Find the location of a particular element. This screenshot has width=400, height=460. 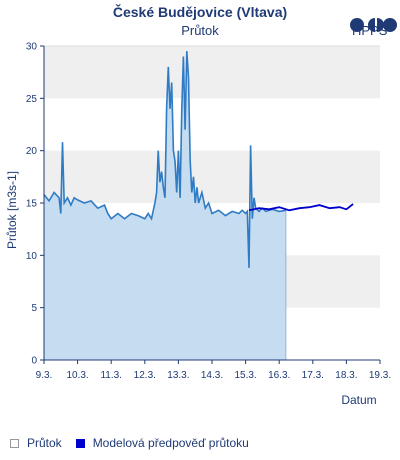

y-tick-label: 0 is located at coordinates (34, 361).